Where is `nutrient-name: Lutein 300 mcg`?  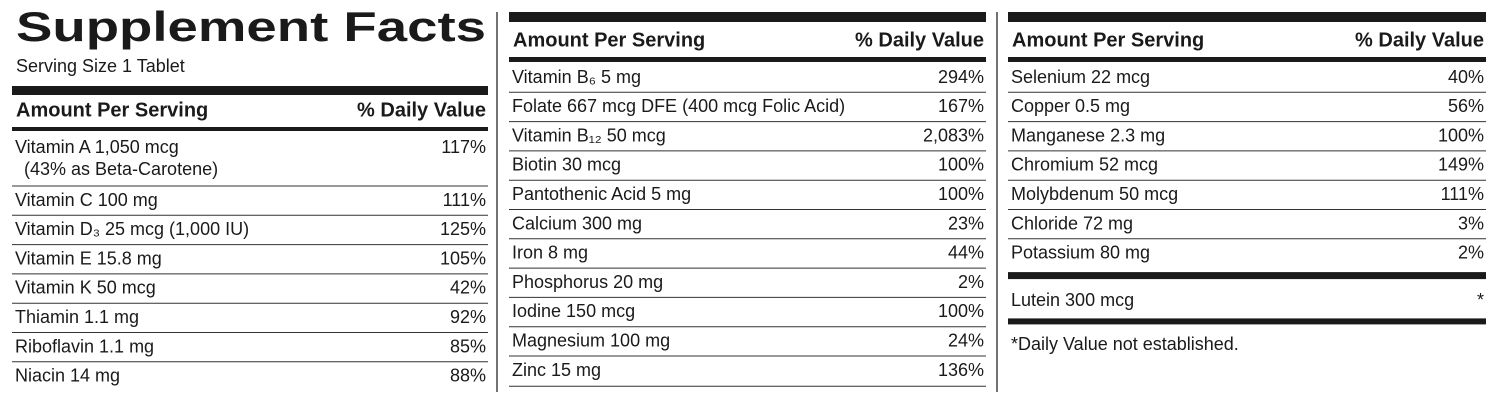
nutrient-name: Lutein 300 mcg is located at coordinates (1072, 300).